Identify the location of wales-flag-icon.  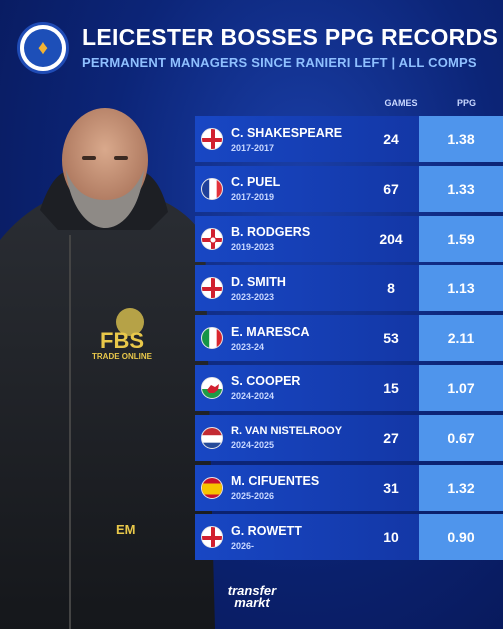
(212, 387).